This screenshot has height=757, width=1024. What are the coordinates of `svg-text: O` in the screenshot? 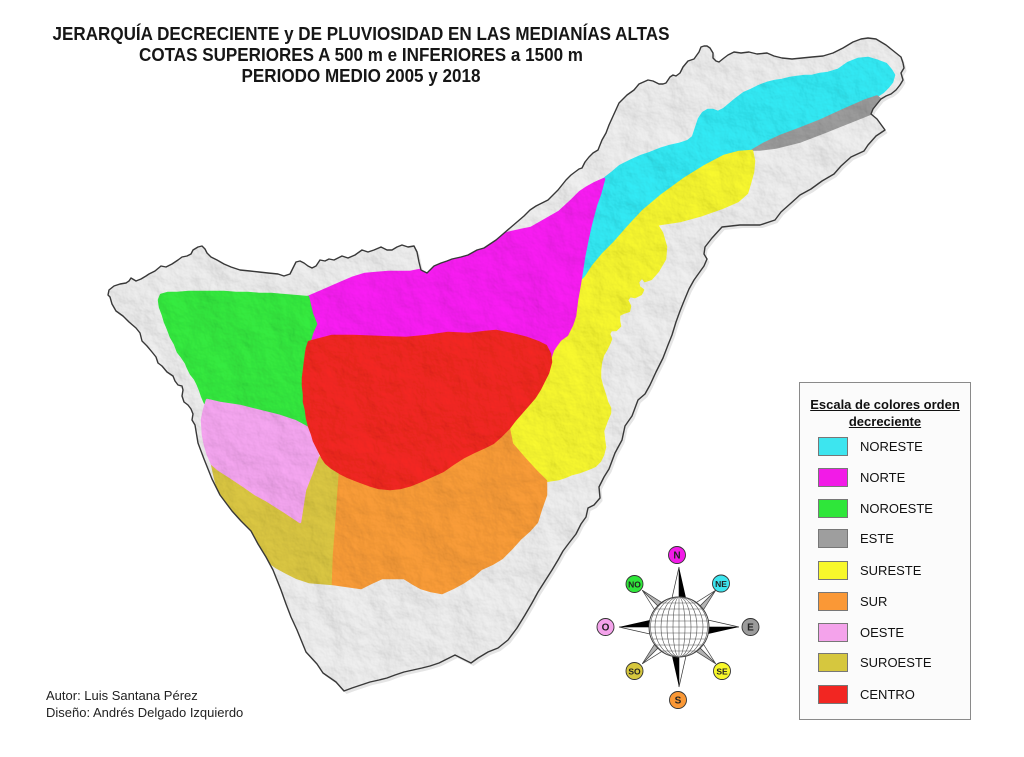 It's located at (606, 628).